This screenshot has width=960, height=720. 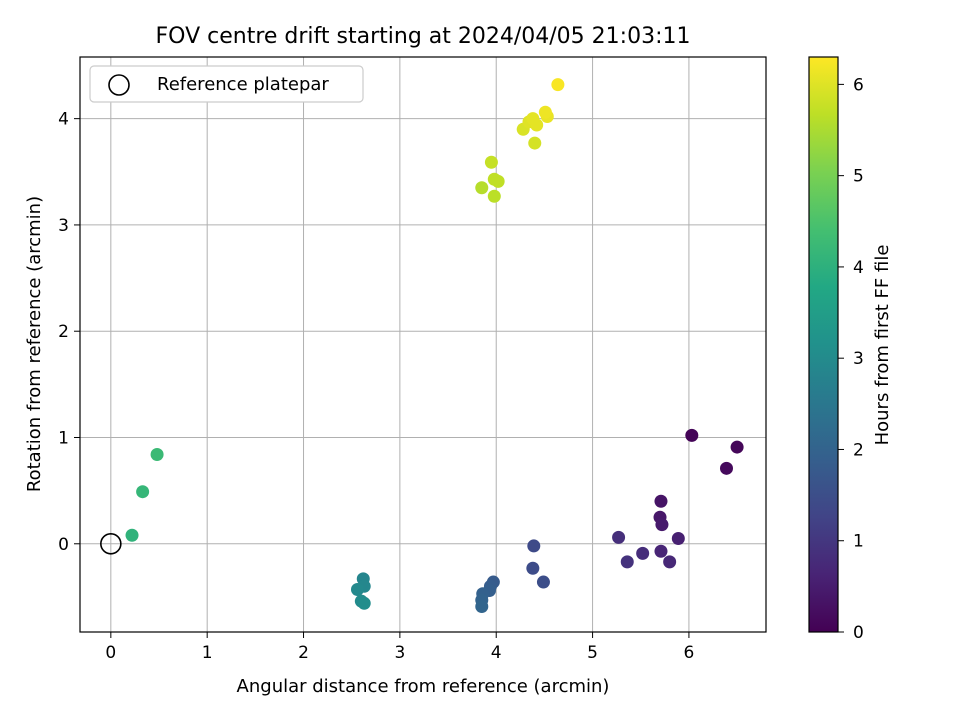 What do you see at coordinates (111, 543) in the screenshot?
I see `reference-platepar-marker` at bounding box center [111, 543].